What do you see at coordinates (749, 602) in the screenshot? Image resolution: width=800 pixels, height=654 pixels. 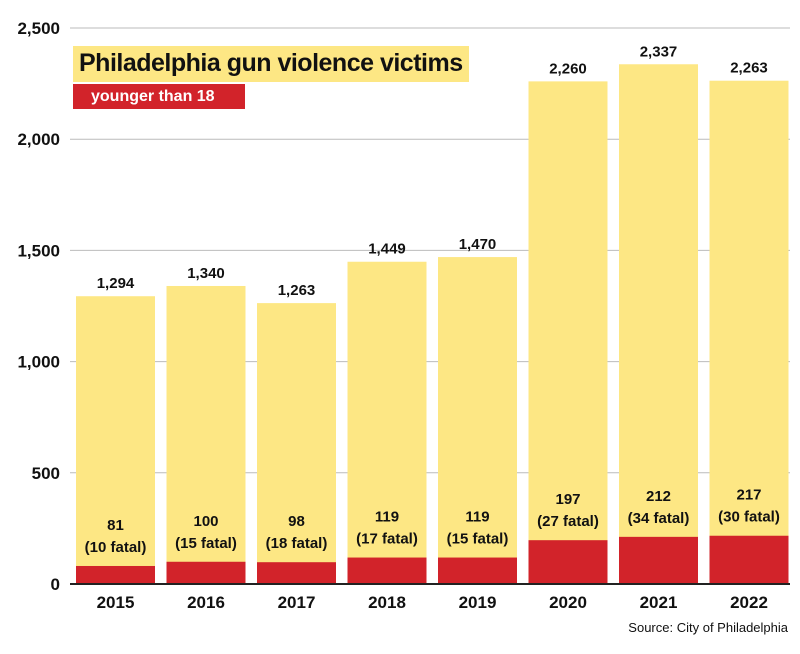 I see `x-tick-label: 2022` at bounding box center [749, 602].